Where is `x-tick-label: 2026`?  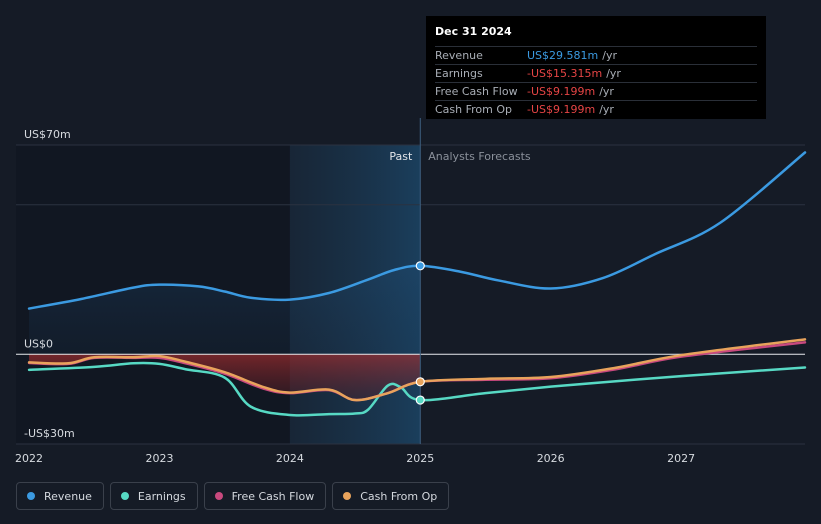 x-tick-label: 2026 is located at coordinates (551, 458).